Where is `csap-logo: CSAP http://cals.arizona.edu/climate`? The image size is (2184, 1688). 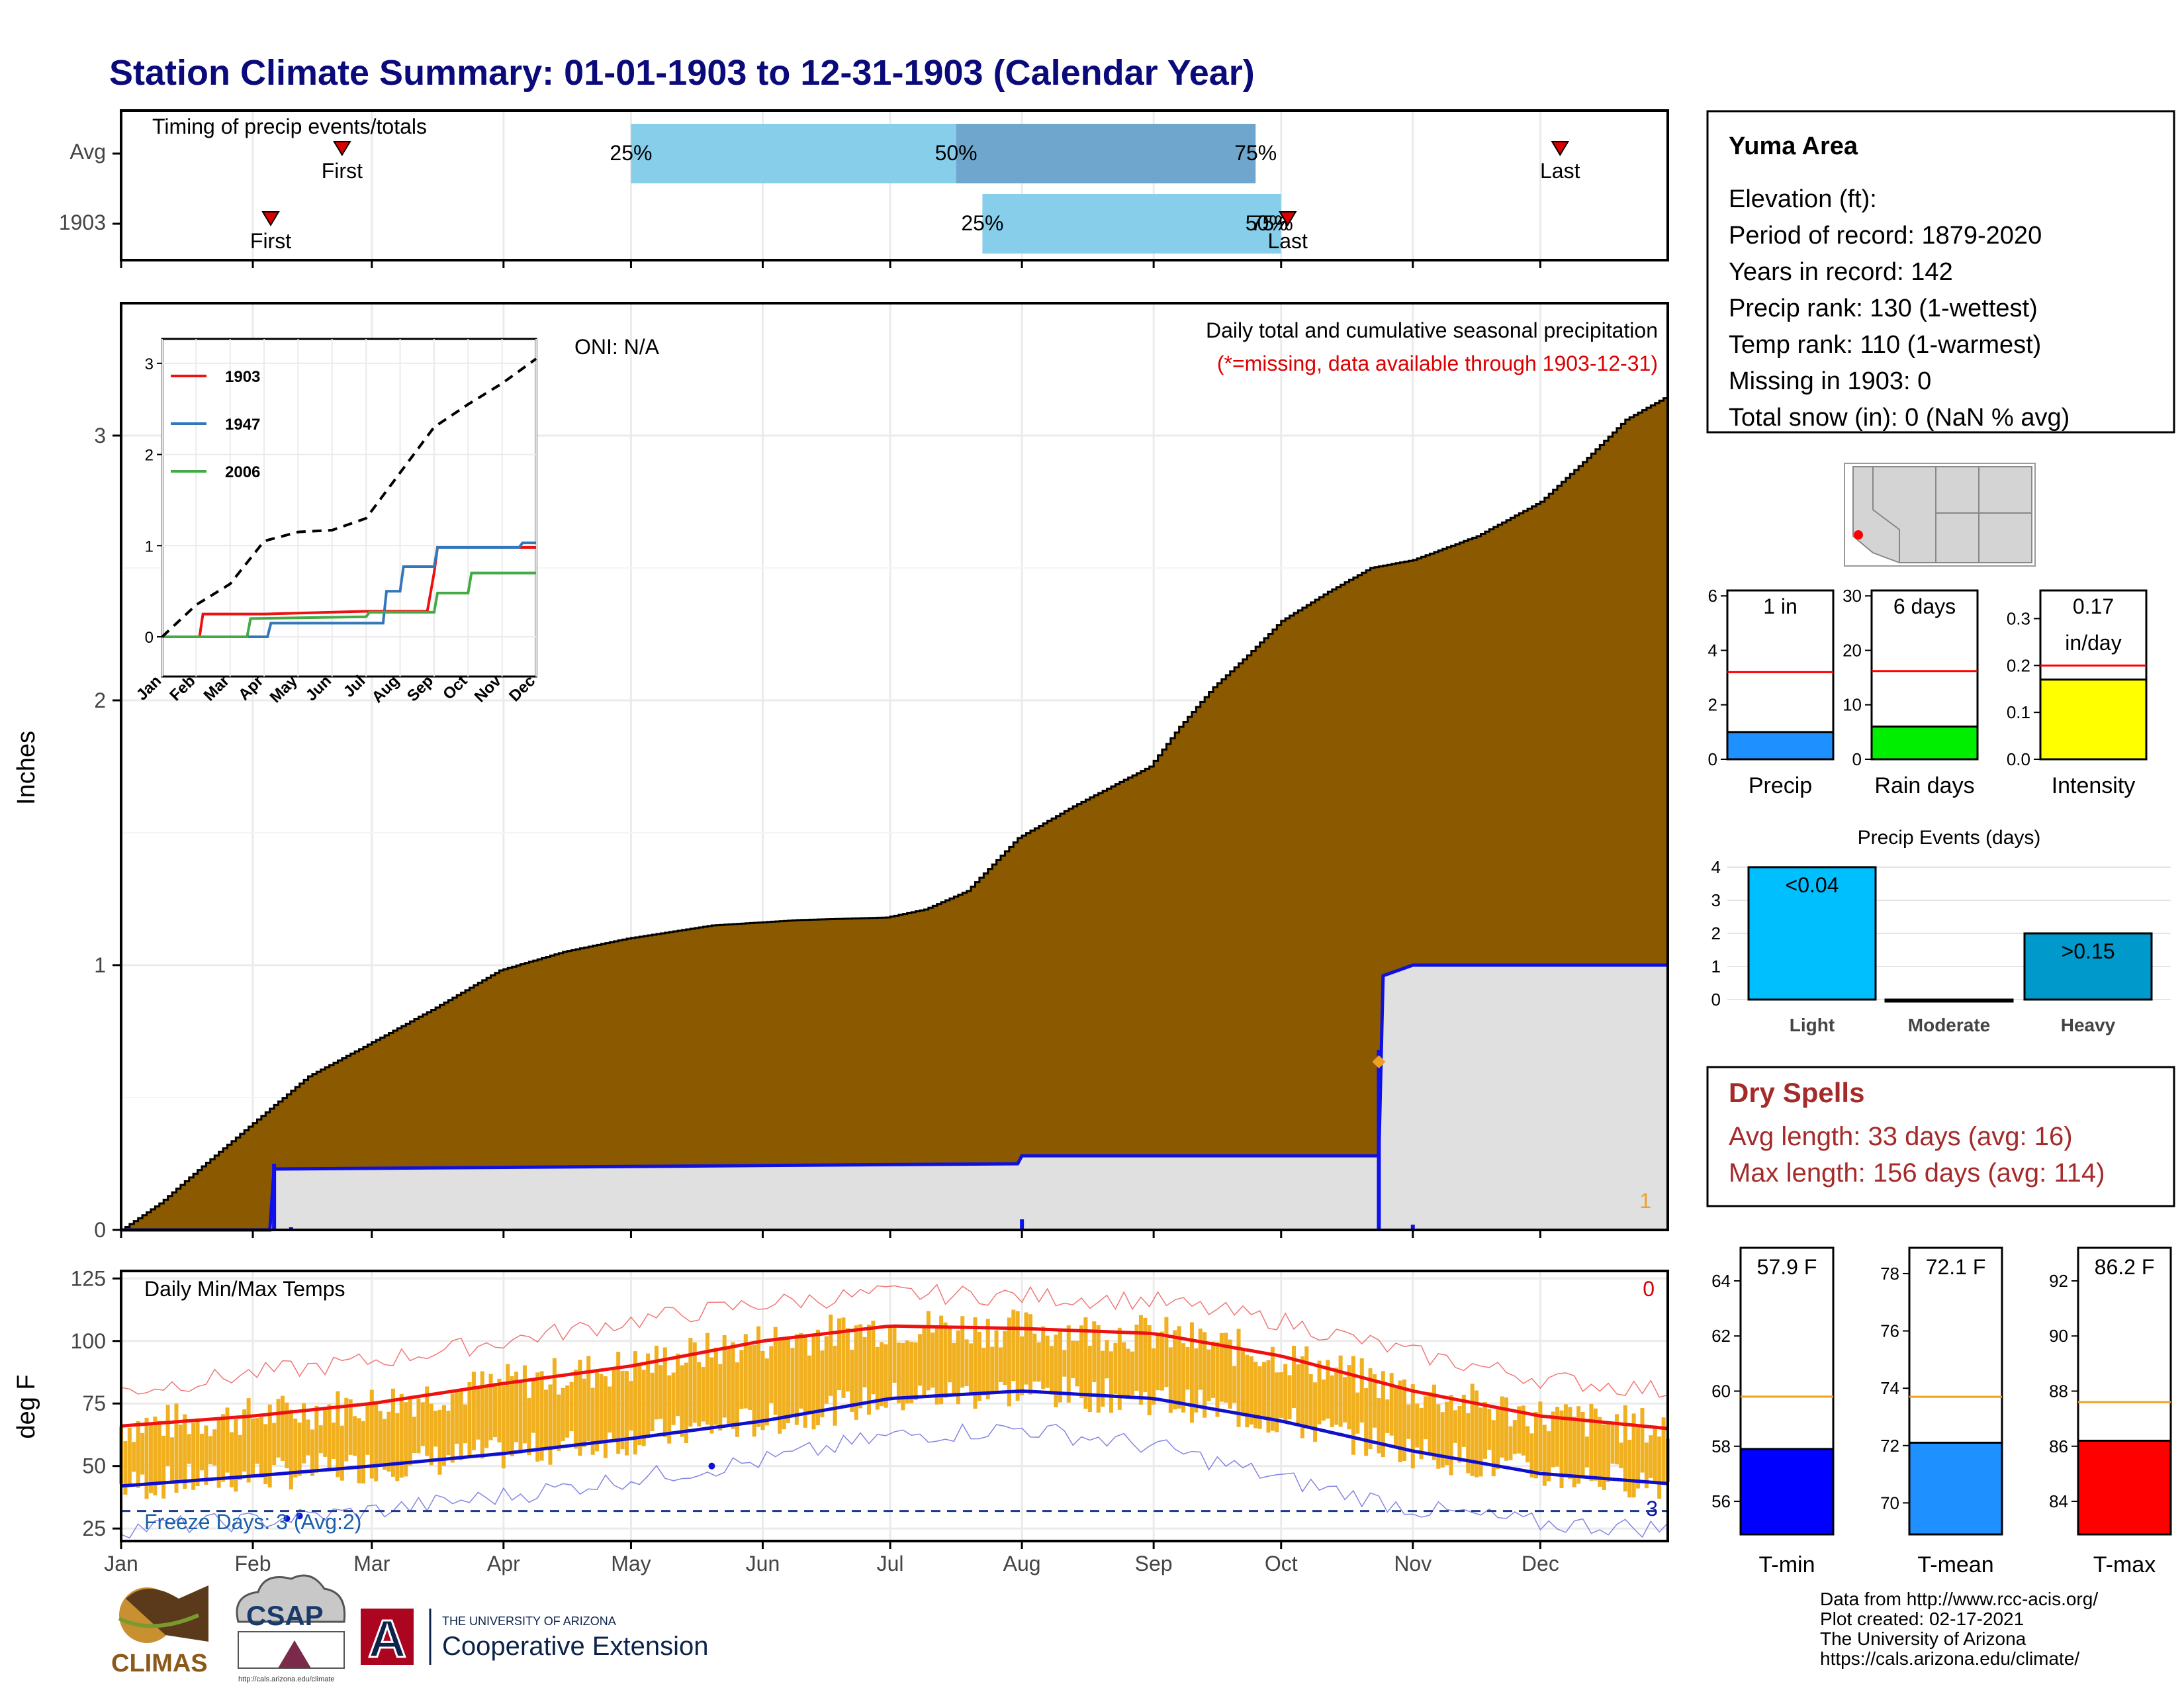 csap-logo: CSAP http://cals.arizona.edu/climate is located at coordinates (291, 1628).